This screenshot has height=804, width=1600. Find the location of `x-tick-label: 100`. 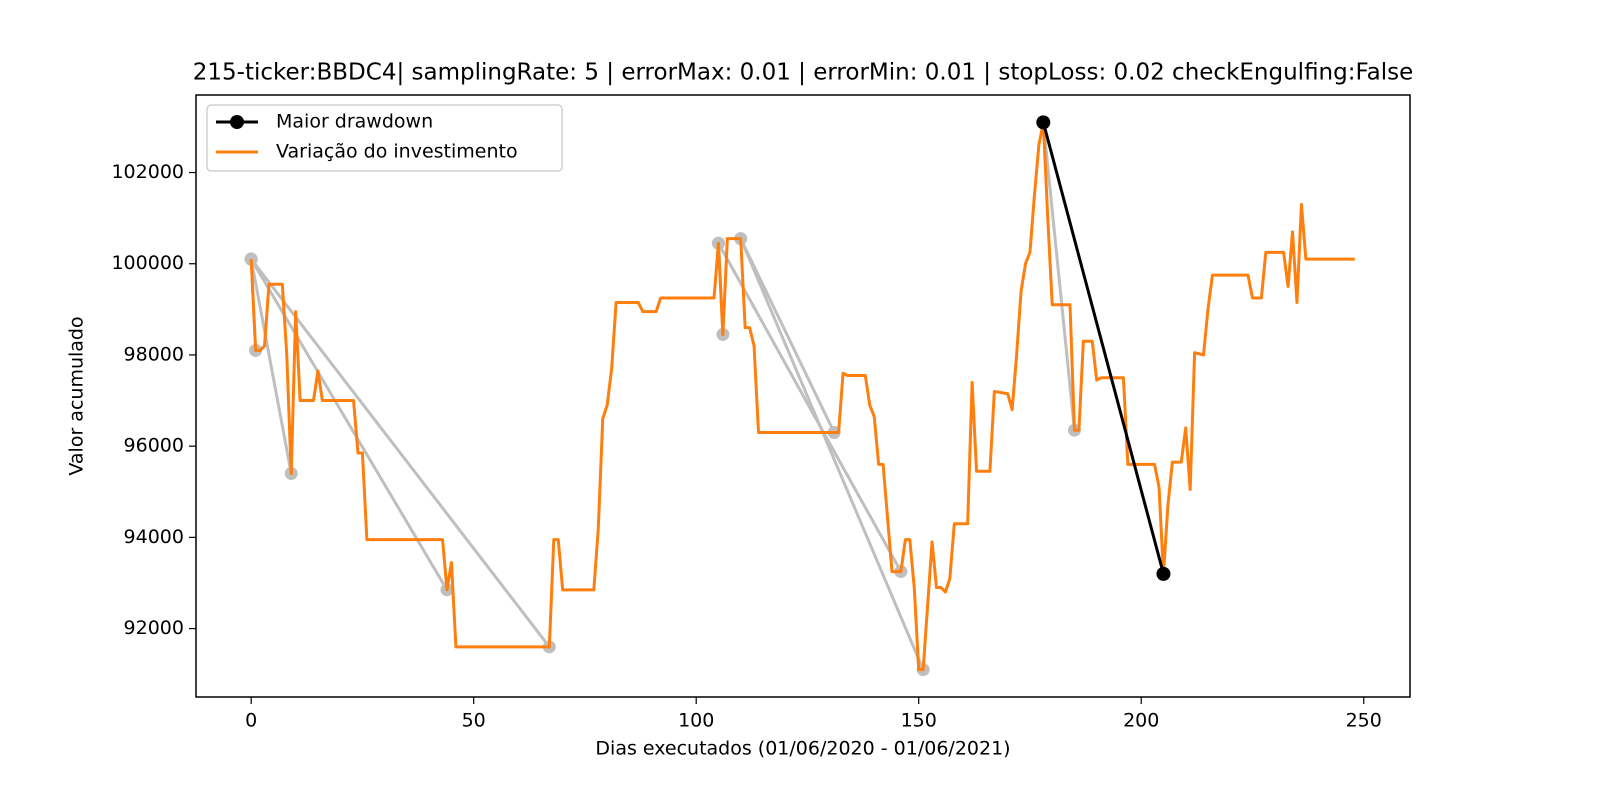

x-tick-label: 100 is located at coordinates (696, 721).